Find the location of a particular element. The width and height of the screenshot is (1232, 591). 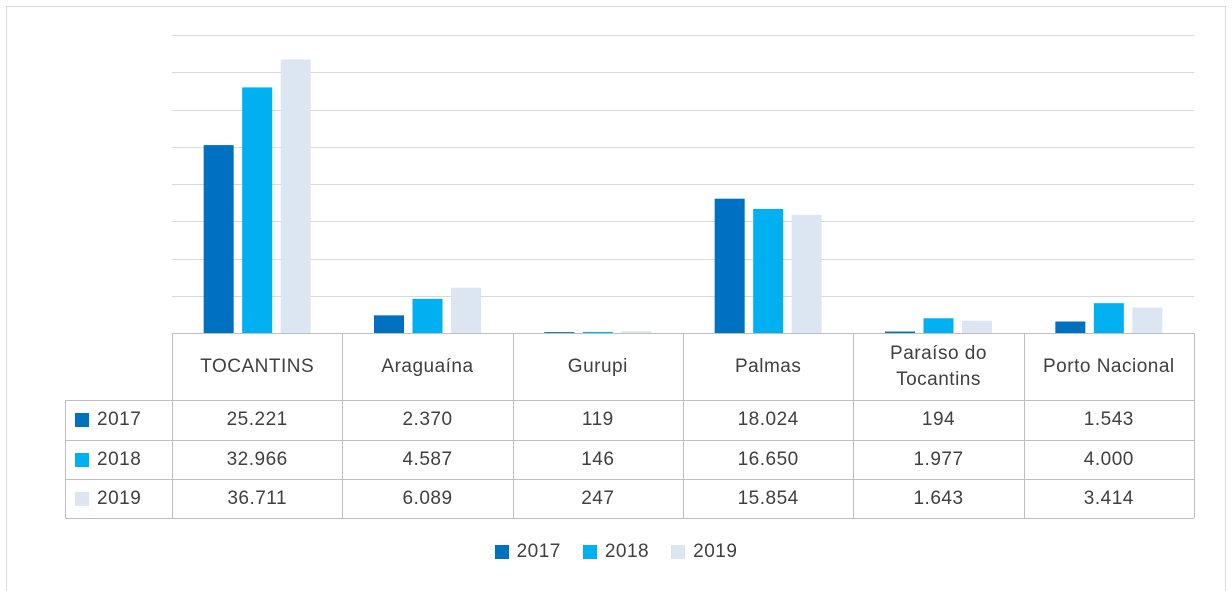

legend-label: 2018 is located at coordinates (627, 551).